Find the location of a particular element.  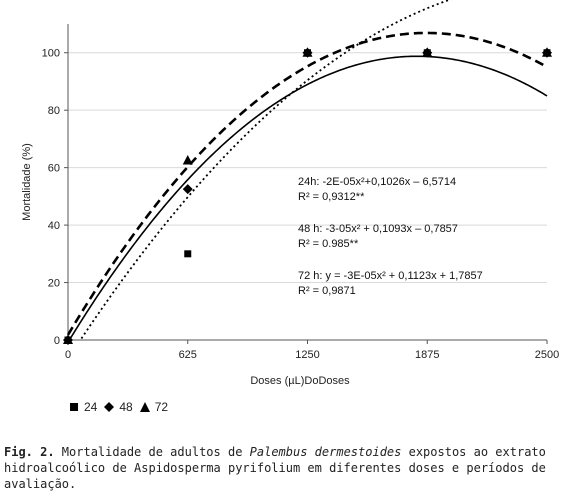

x-axis-label: Doses (µL)DoDoses is located at coordinates (300, 381).